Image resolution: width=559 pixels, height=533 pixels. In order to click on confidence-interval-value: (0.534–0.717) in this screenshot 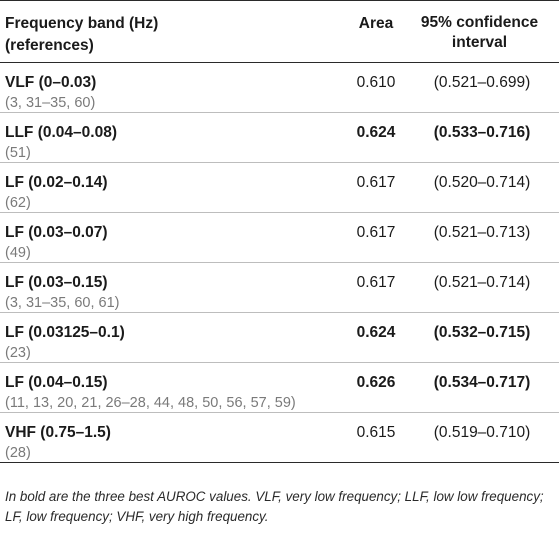, I will do `click(482, 382)`.